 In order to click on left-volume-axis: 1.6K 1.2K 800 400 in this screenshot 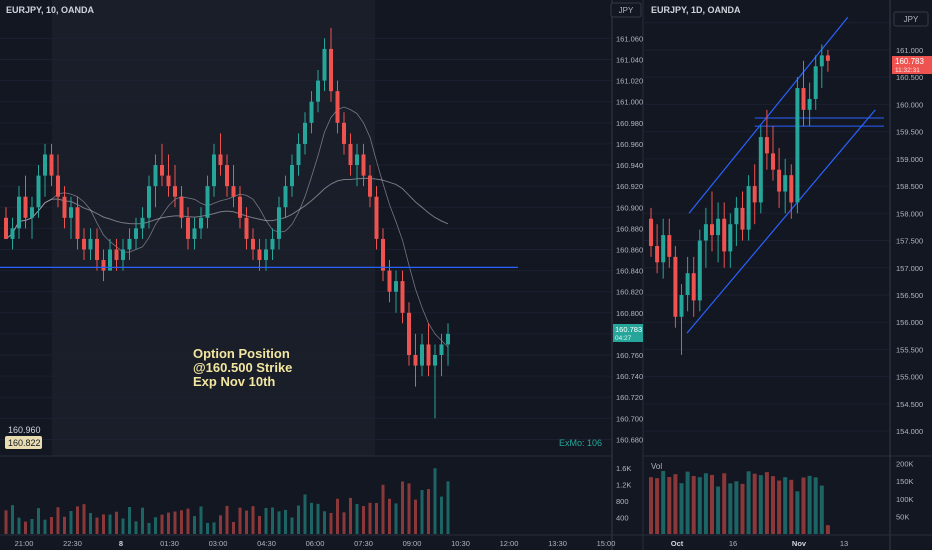, I will do `click(623, 493)`.